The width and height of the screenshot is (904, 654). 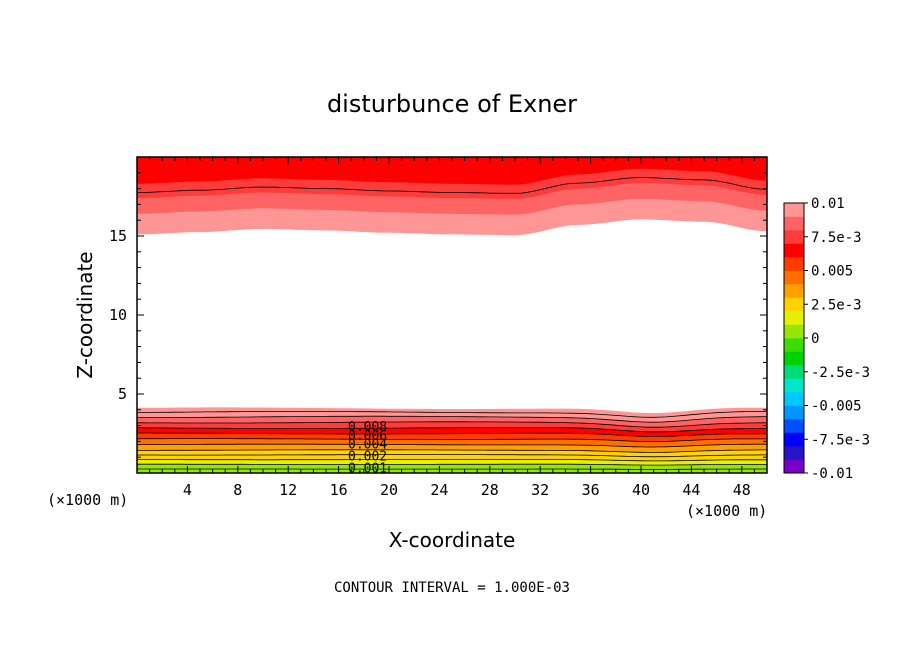 What do you see at coordinates (389, 490) in the screenshot?
I see `x-tick-label: 20` at bounding box center [389, 490].